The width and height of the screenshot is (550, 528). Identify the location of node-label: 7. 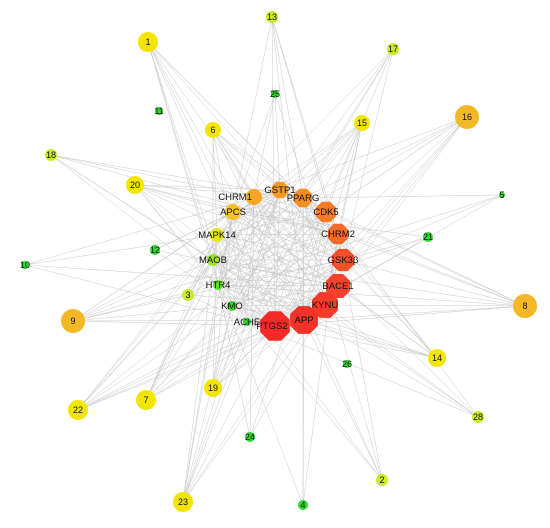
(145, 400).